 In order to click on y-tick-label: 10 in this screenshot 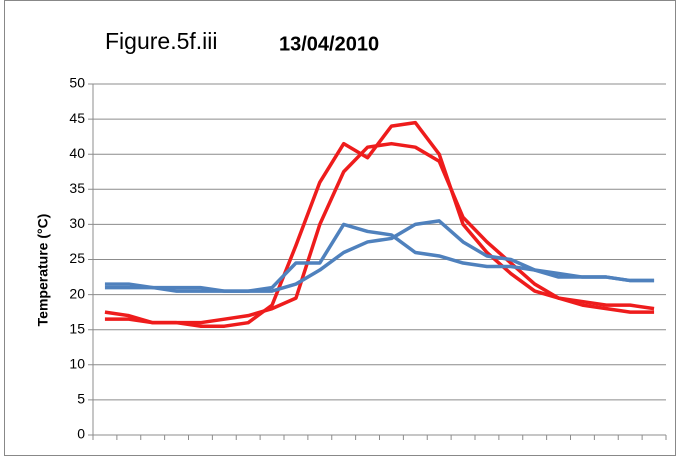, I will do `click(77, 364)`.